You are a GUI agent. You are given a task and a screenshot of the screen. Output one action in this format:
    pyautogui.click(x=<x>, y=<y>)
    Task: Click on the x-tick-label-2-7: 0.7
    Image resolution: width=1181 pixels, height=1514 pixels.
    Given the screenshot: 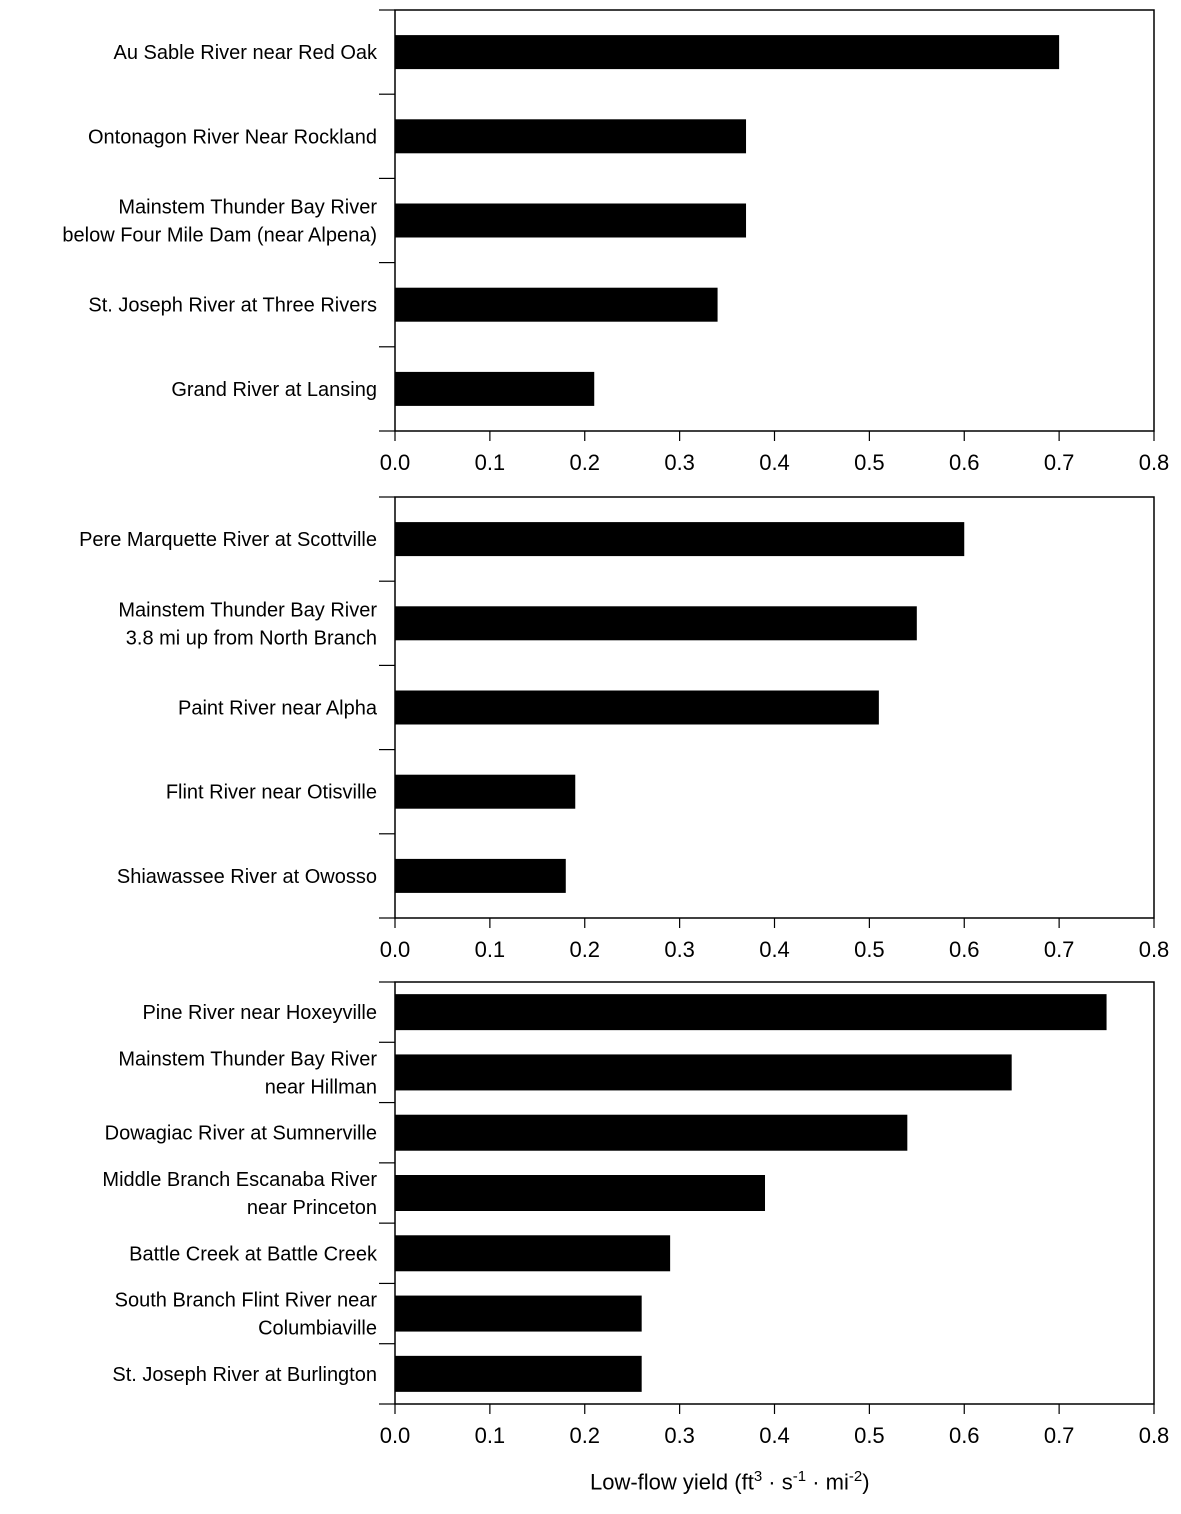 What is the action you would take?
    pyautogui.click(x=1059, y=949)
    